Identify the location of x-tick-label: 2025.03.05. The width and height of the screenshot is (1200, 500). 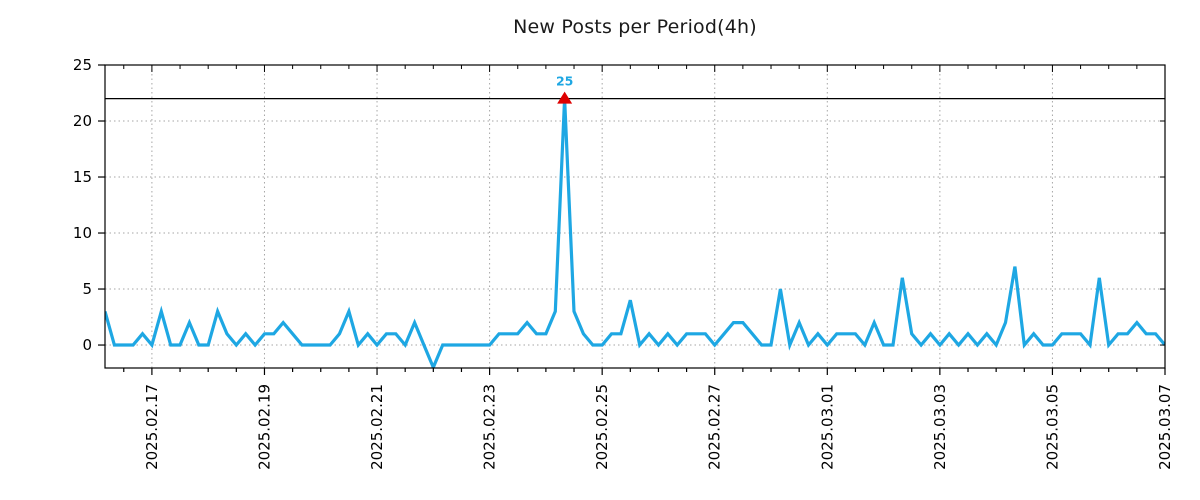
(1052, 427).